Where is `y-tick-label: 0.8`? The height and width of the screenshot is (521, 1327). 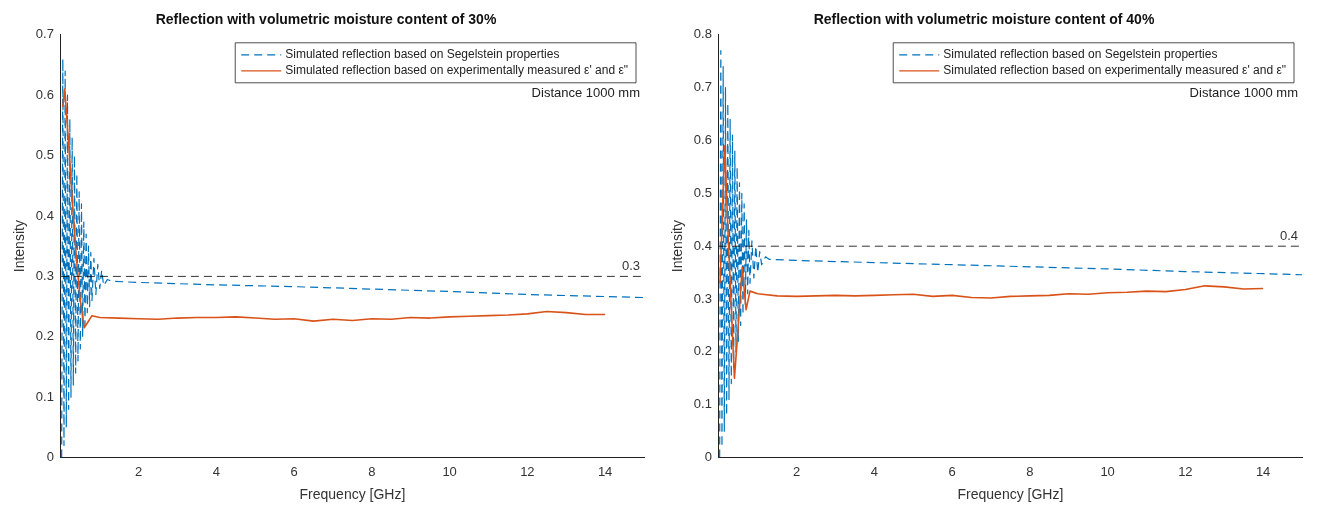
y-tick-label: 0.8 is located at coordinates (702, 34).